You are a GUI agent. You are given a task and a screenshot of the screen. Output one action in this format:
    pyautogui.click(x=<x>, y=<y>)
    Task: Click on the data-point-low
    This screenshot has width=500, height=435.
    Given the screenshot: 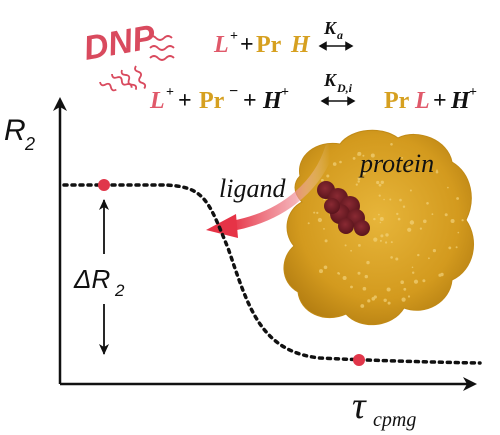 What is the action you would take?
    pyautogui.click(x=359, y=360)
    